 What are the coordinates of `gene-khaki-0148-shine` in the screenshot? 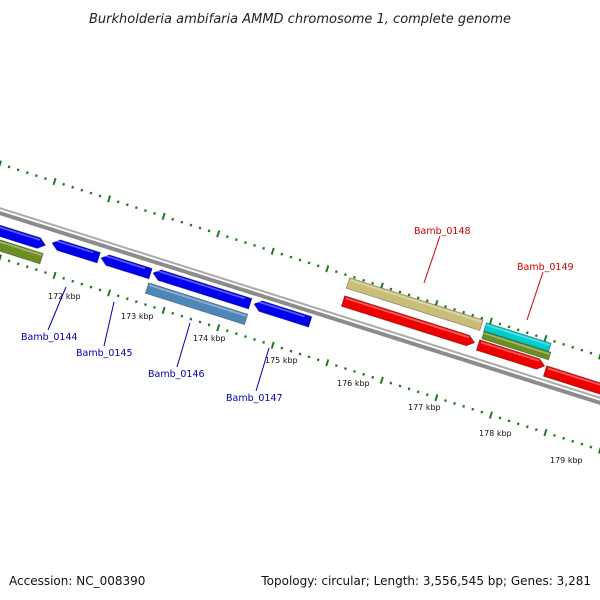 It's located at (415, 301).